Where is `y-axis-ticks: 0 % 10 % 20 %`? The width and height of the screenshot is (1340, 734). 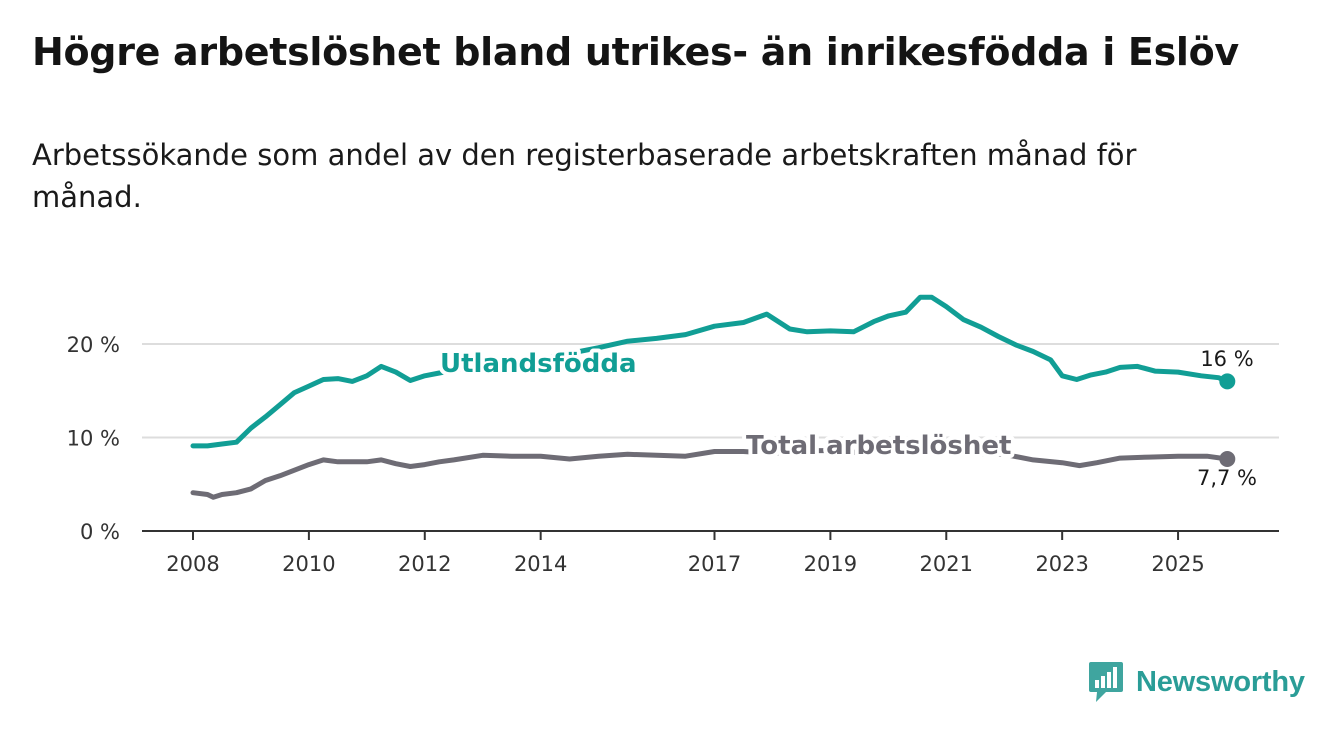 y-axis-ticks: 0 % 10 % 20 % is located at coordinates (93, 438).